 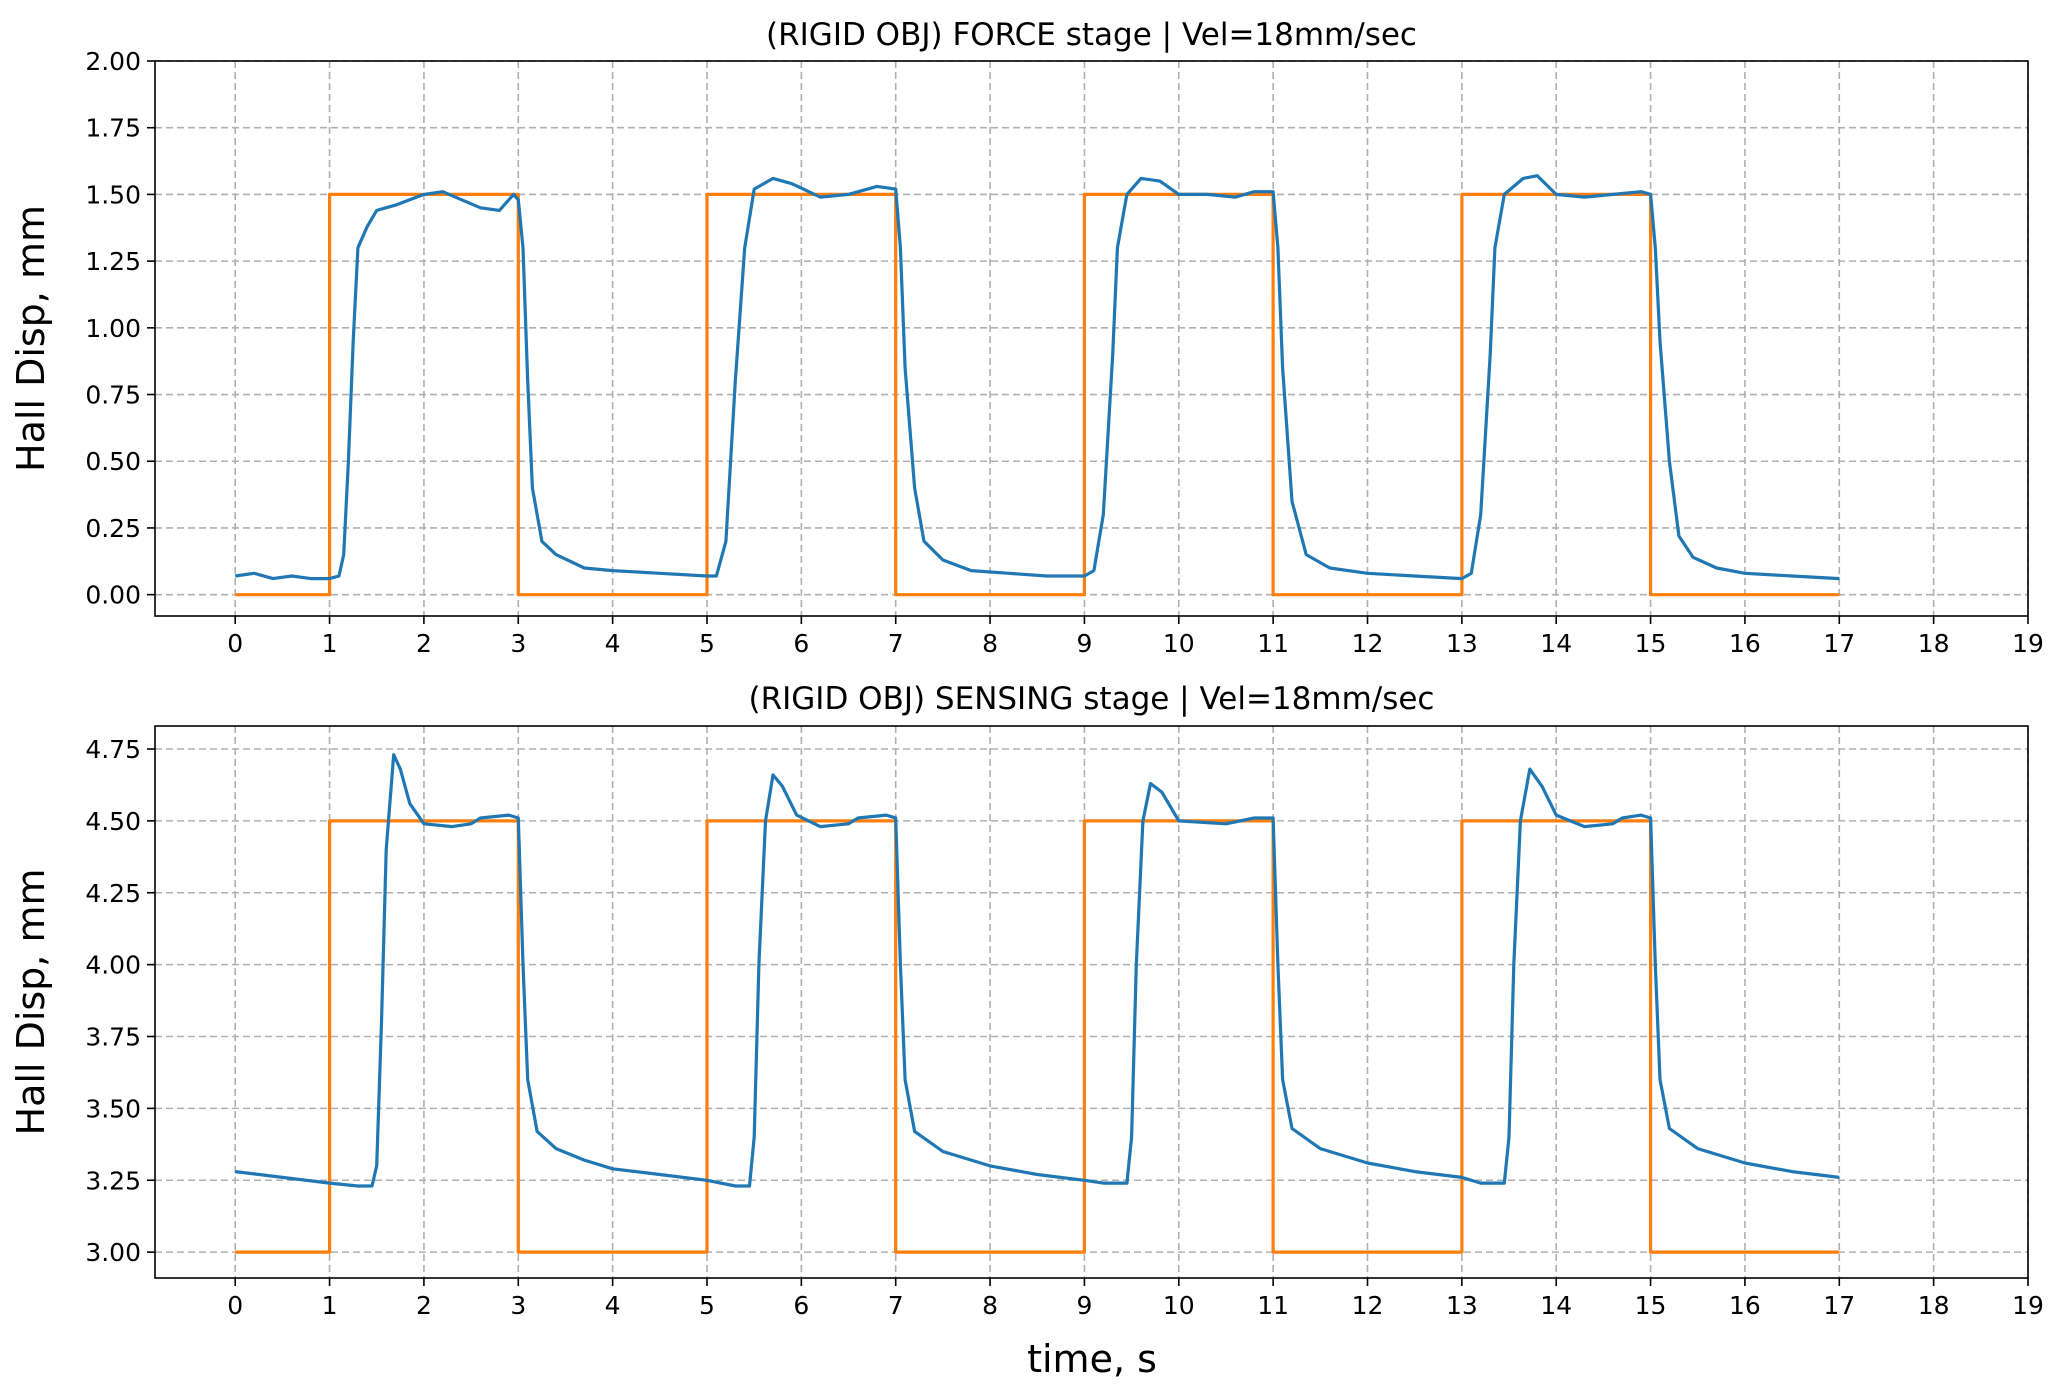 What do you see at coordinates (113, 749) in the screenshot?
I see `sensing-y-tick-label: 4.75` at bounding box center [113, 749].